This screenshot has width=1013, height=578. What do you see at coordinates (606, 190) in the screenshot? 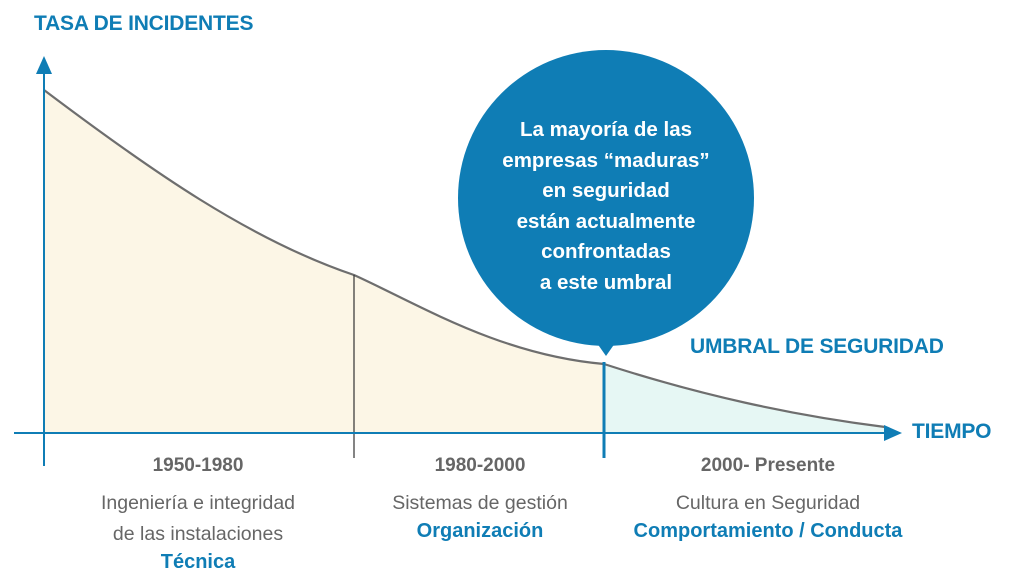
I see `callout-line: en seguridad` at bounding box center [606, 190].